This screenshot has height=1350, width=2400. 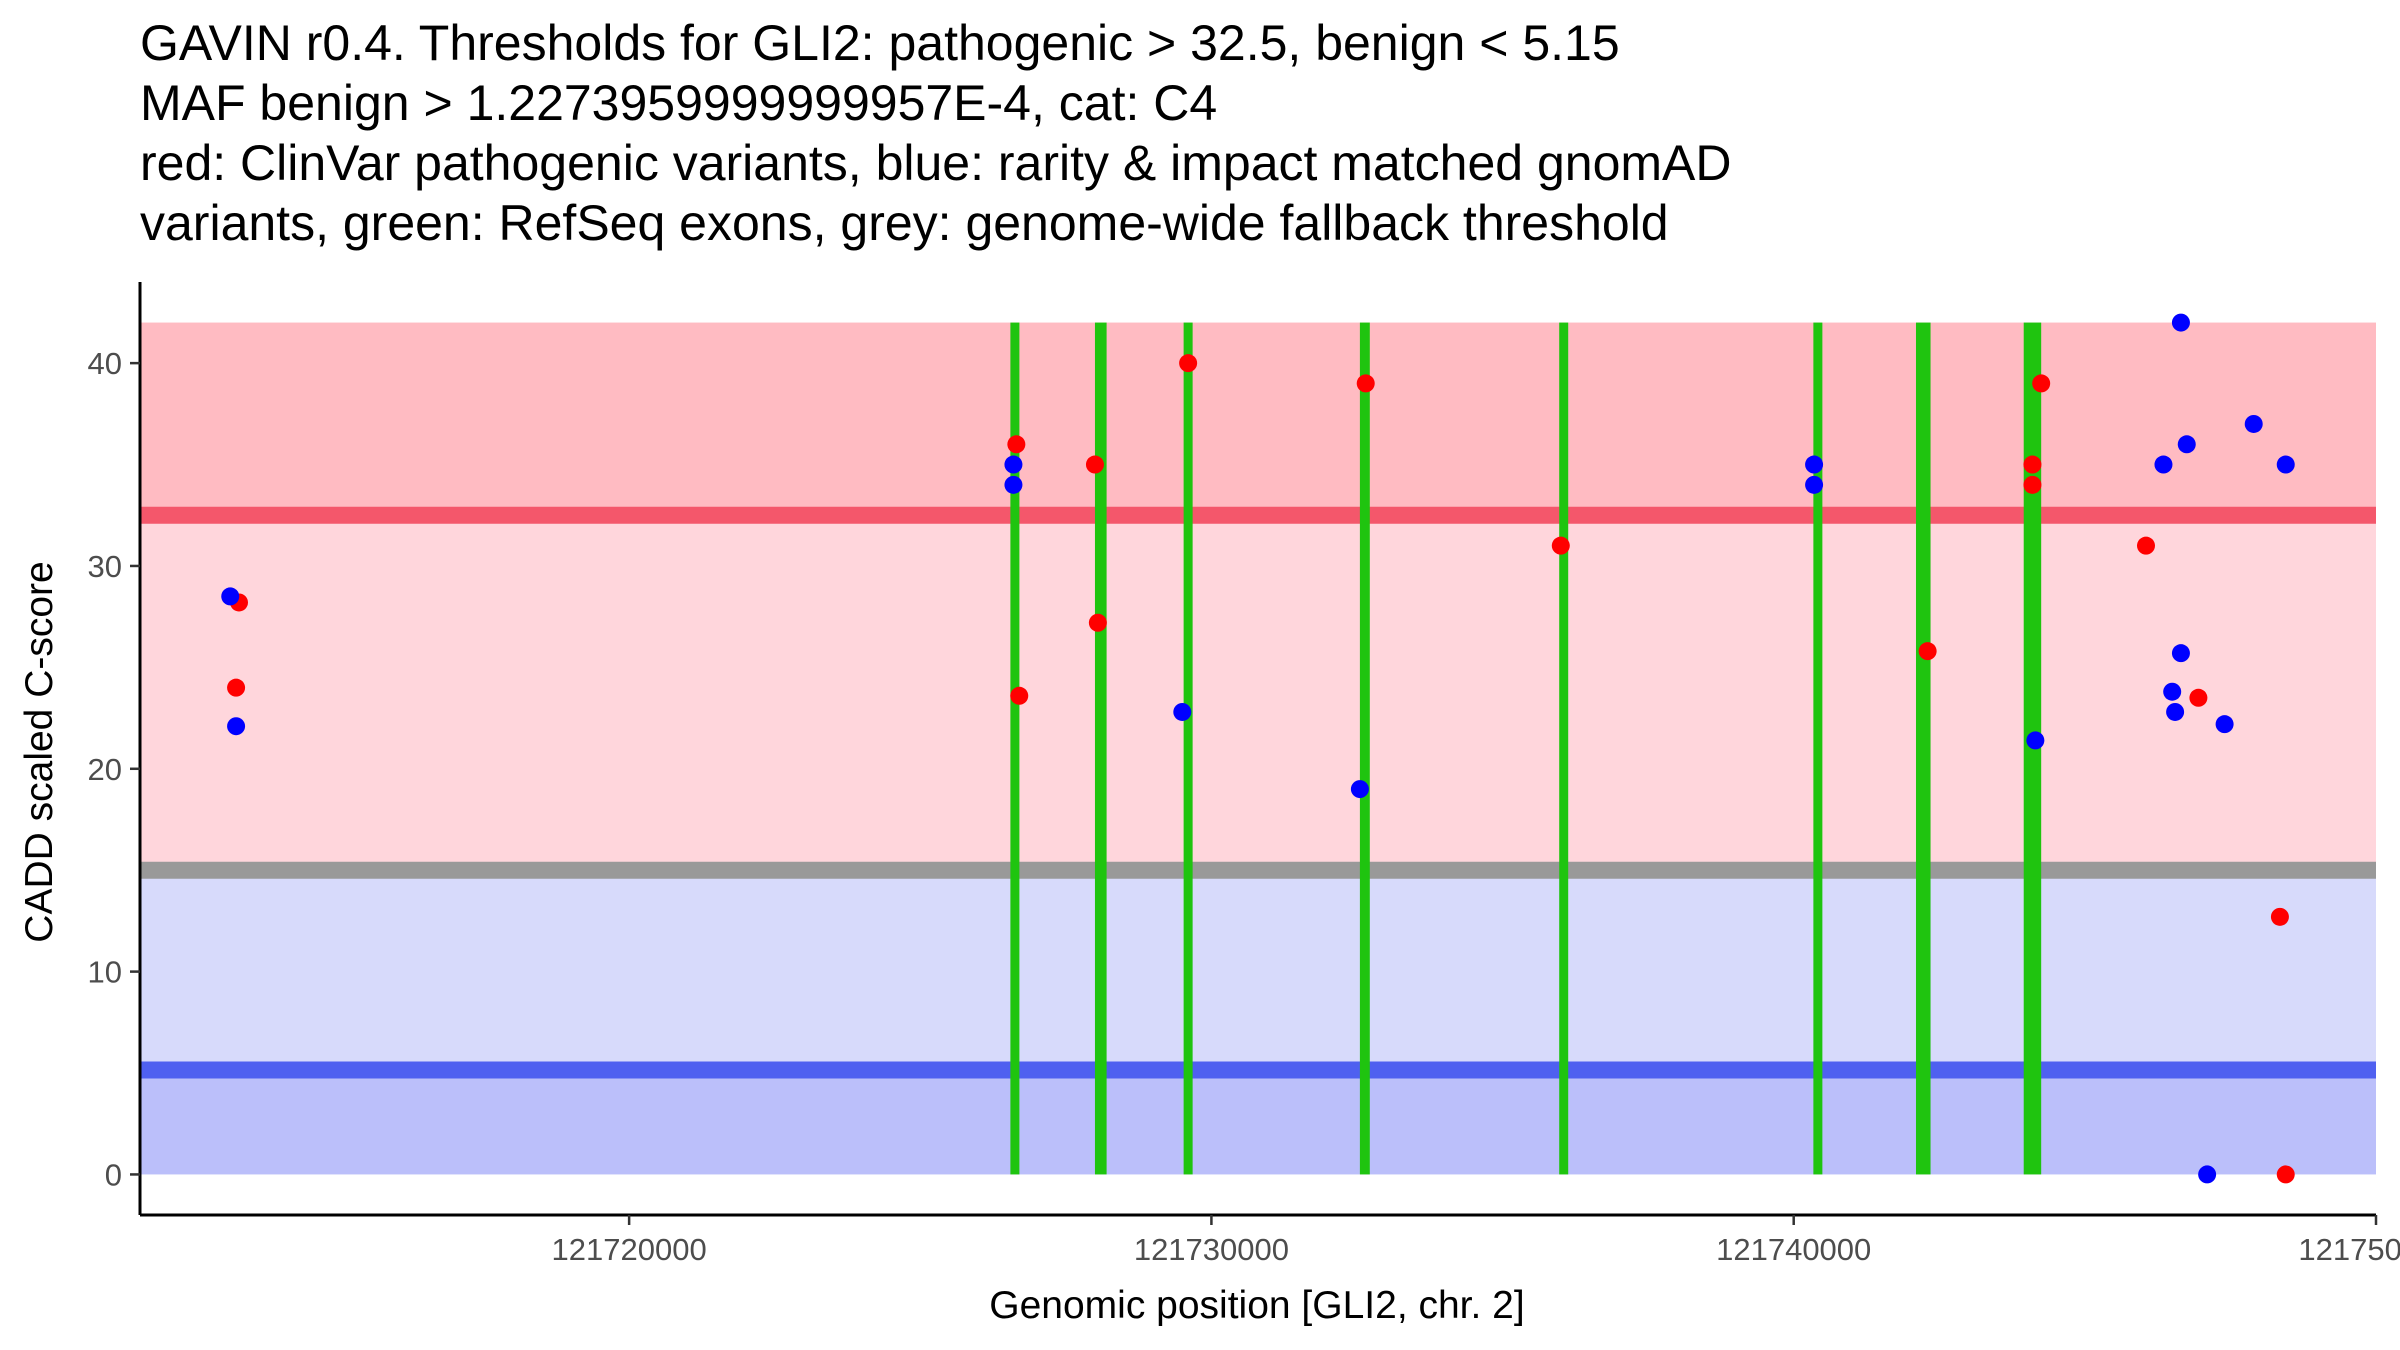 What do you see at coordinates (105, 363) in the screenshot?
I see `y-tick-label-4: 40` at bounding box center [105, 363].